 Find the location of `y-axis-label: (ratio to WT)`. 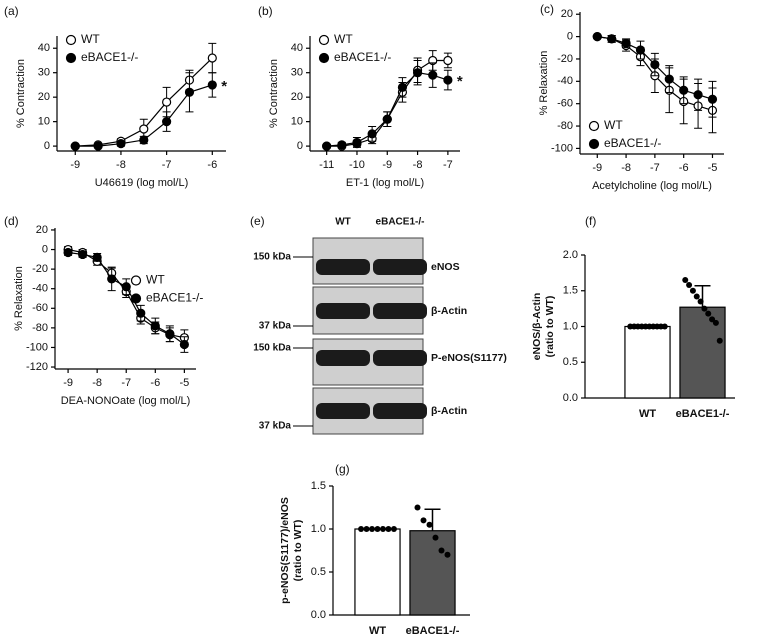

y-axis-label: (ratio to WT) is located at coordinates (298, 551).